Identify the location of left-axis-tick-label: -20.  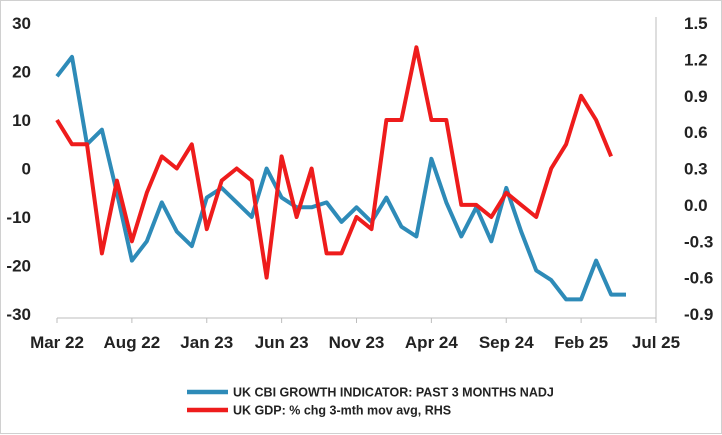
(18, 266).